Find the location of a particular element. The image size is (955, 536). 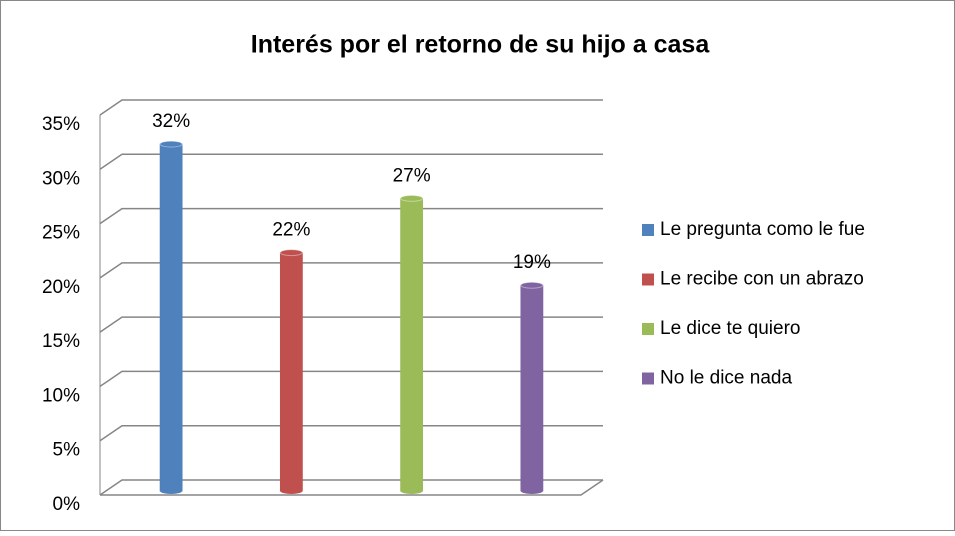

data-label: 19% is located at coordinates (532, 262).